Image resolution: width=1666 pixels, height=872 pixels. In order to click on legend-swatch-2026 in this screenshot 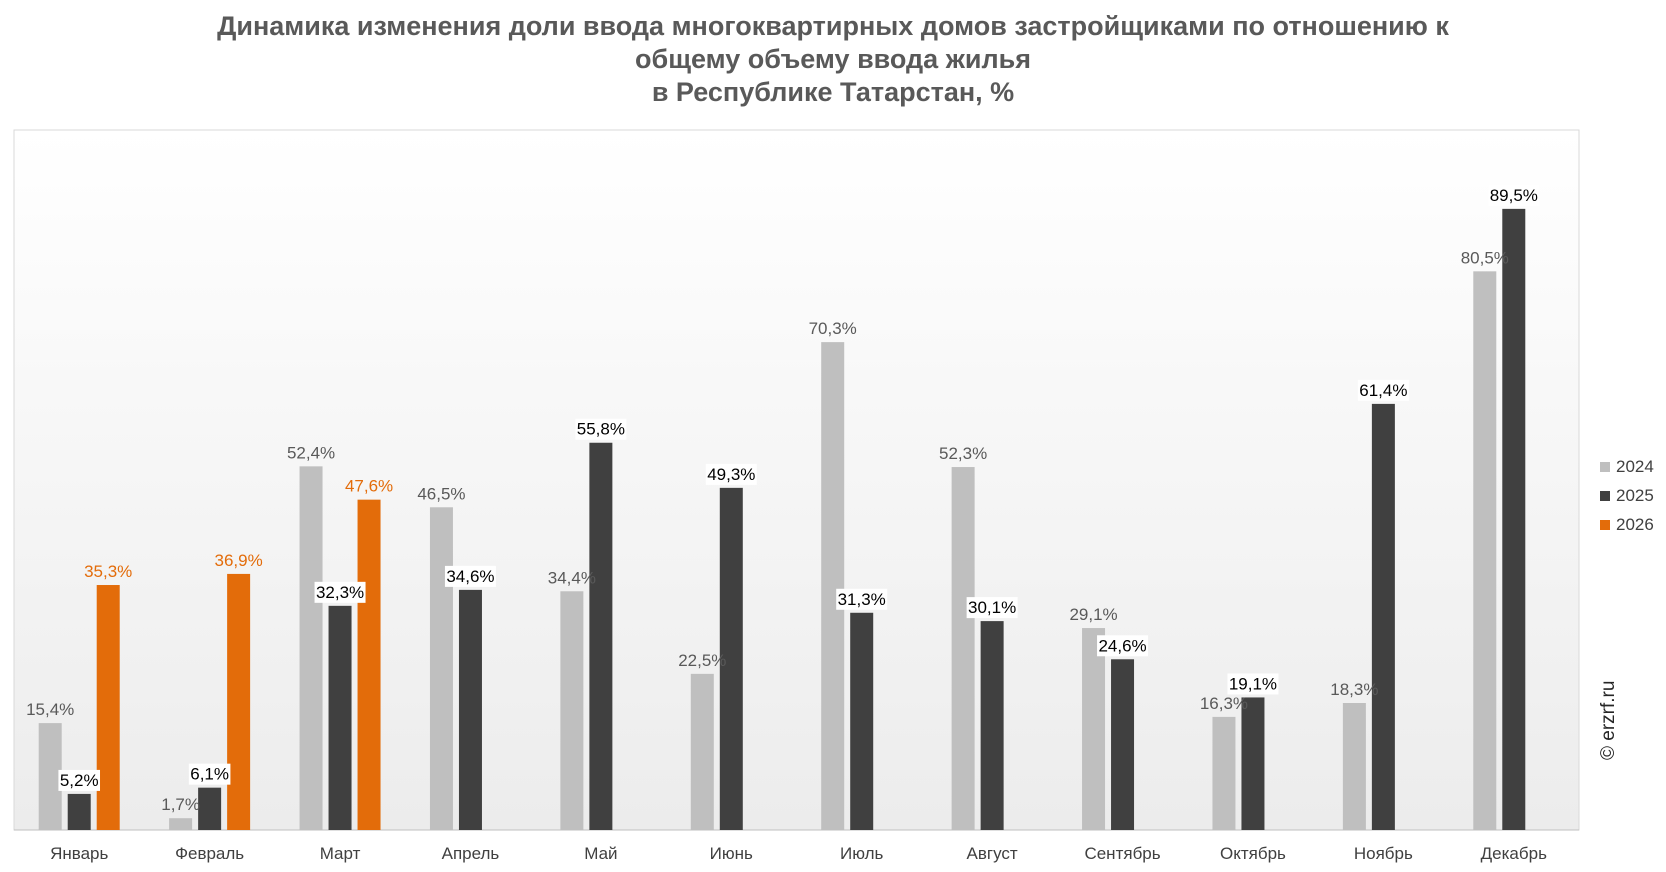, I will do `click(1605, 524)`.